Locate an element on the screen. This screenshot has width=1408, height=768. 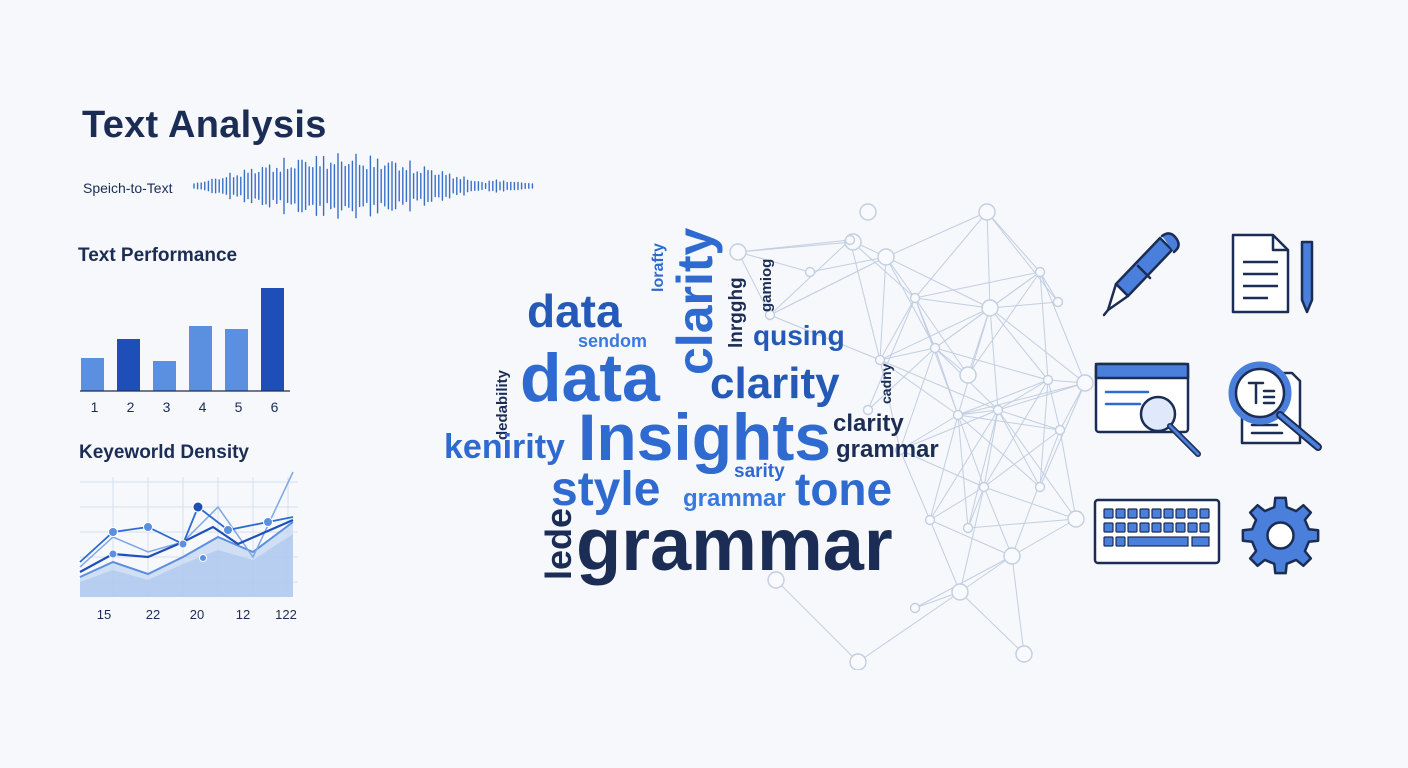
browser-search-icon is located at coordinates (1147, 409).